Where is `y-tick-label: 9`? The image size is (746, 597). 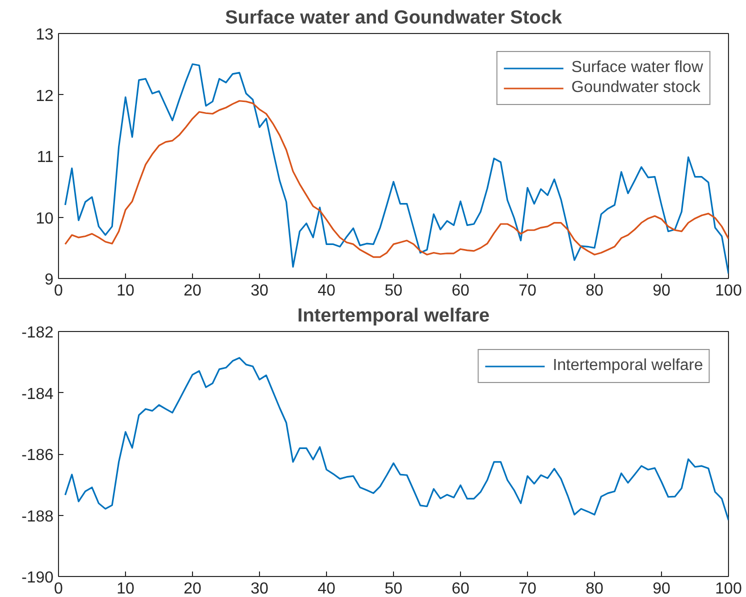
y-tick-label: 9 is located at coordinates (49, 280).